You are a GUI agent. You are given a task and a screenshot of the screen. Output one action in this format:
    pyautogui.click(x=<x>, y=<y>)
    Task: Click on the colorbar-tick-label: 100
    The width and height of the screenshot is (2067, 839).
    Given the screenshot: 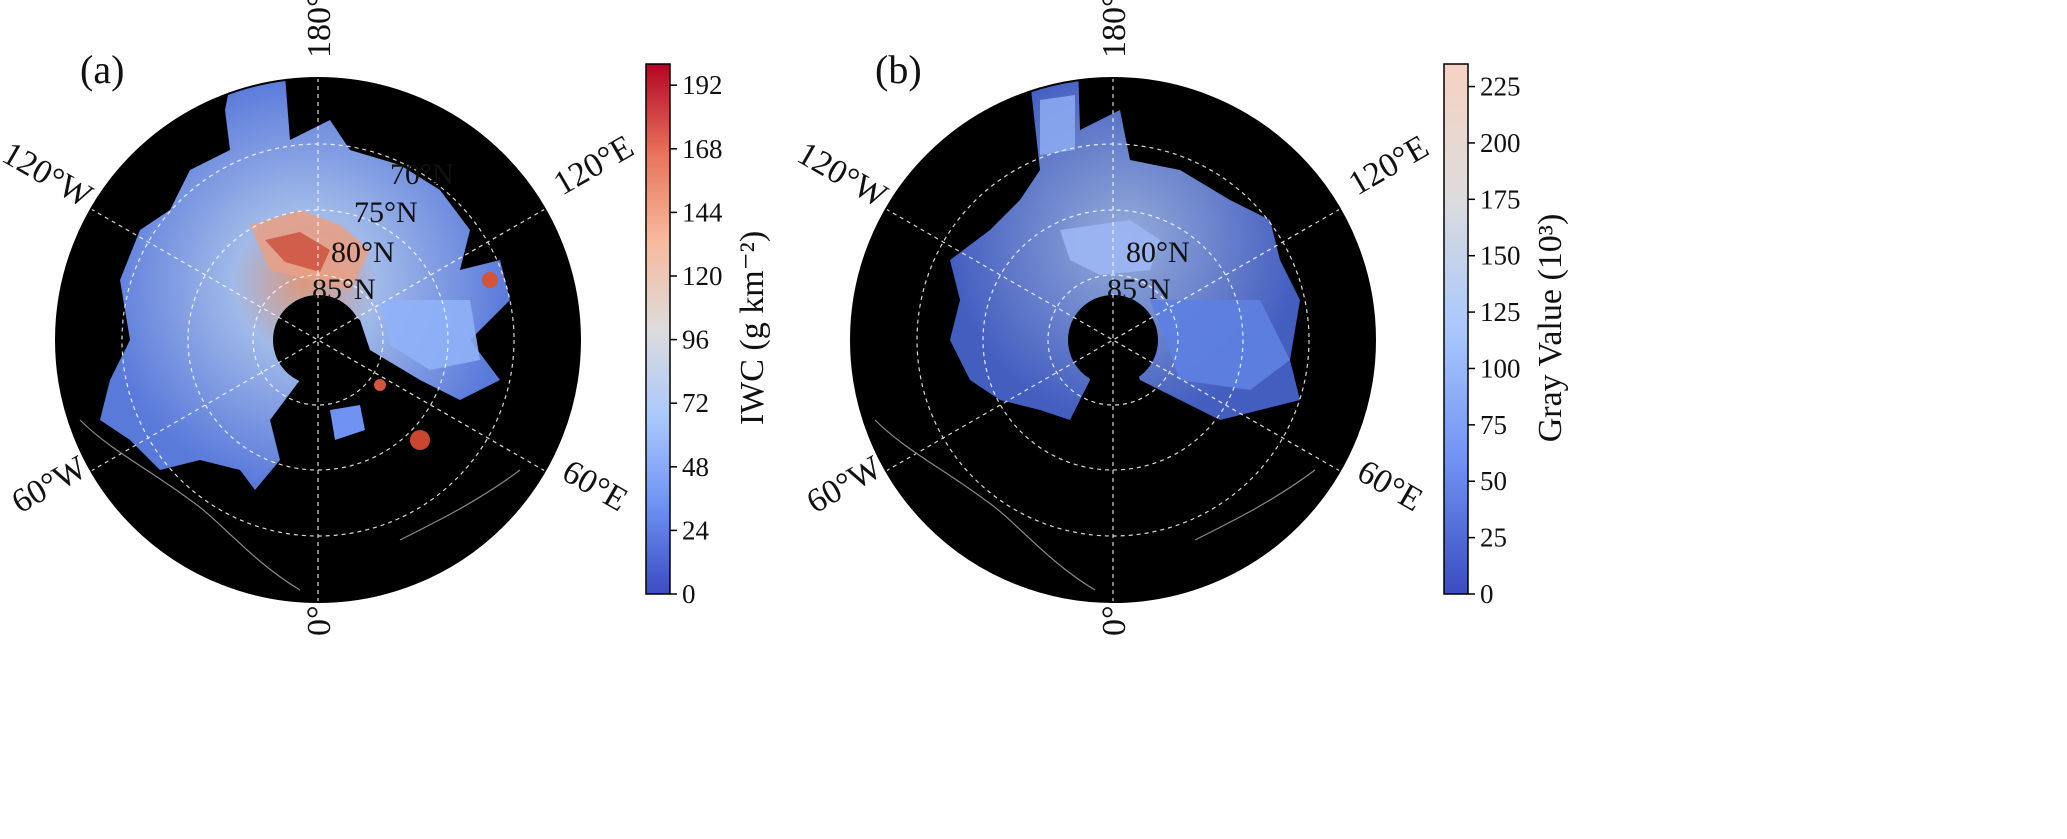 What is the action you would take?
    pyautogui.click(x=1500, y=368)
    